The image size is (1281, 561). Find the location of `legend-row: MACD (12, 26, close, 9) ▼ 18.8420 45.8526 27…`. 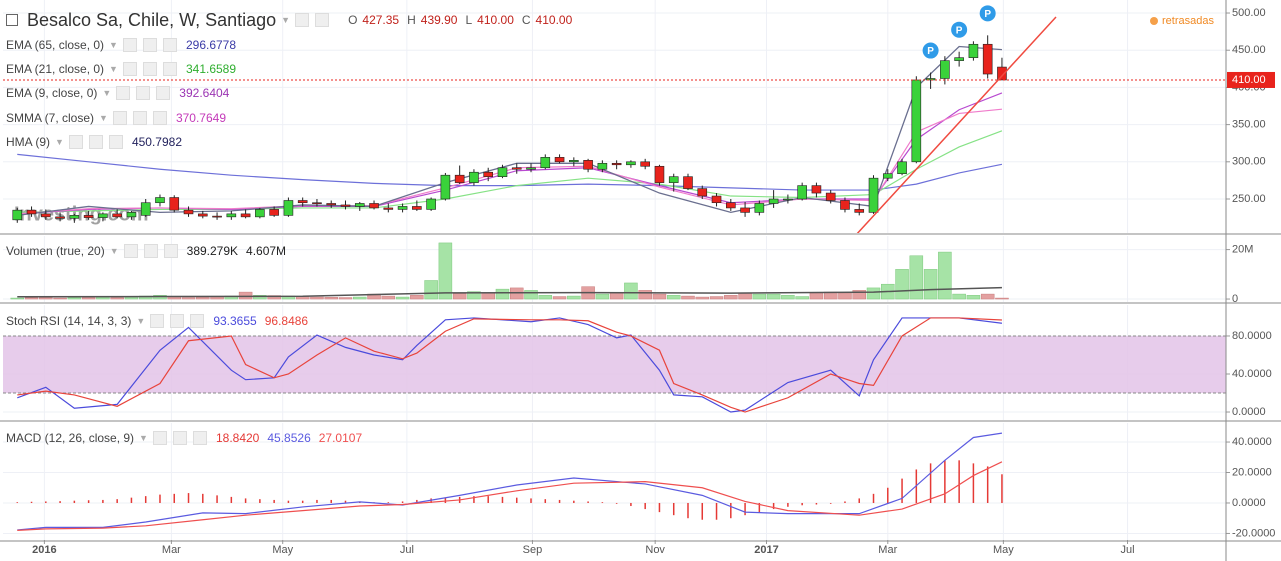

legend-row: MACD (12, 26, close, 9) ▼ 18.8420 45.8526 27… is located at coordinates (184, 438).